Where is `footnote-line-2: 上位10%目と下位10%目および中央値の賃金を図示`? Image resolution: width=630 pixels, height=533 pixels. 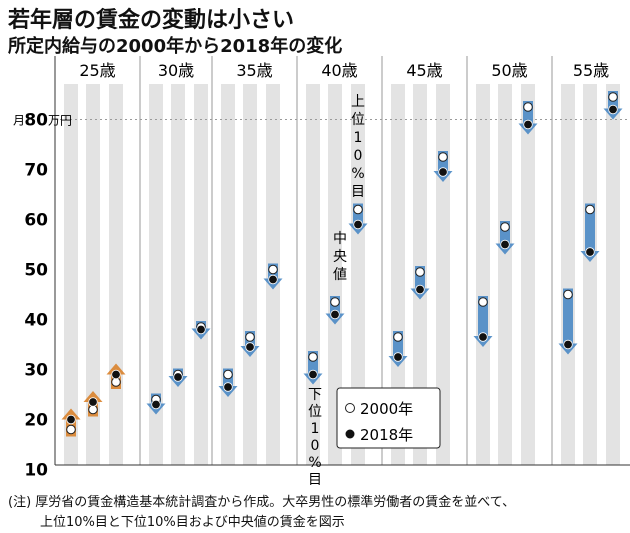
footnote-line-2: 上位10%目と下位10%目および中央値の賃金を図示 is located at coordinates (192, 522).